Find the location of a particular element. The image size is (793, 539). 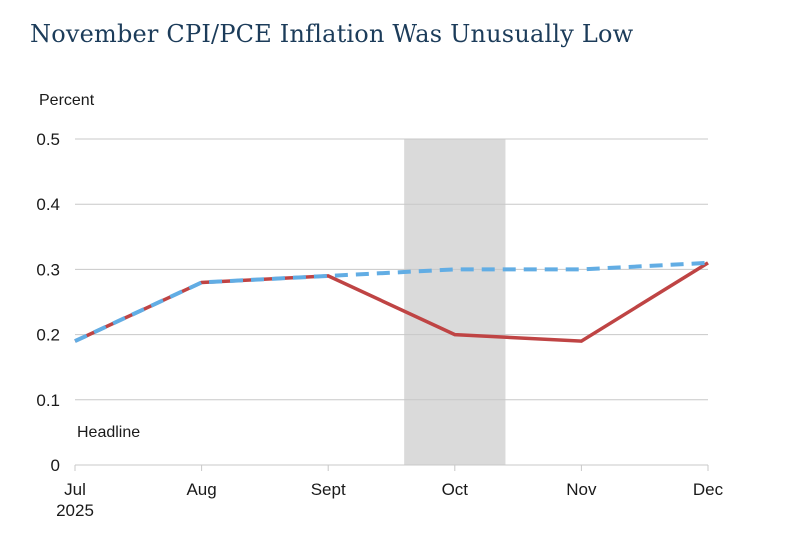

x-tick-label: Nov is located at coordinates (581, 489).